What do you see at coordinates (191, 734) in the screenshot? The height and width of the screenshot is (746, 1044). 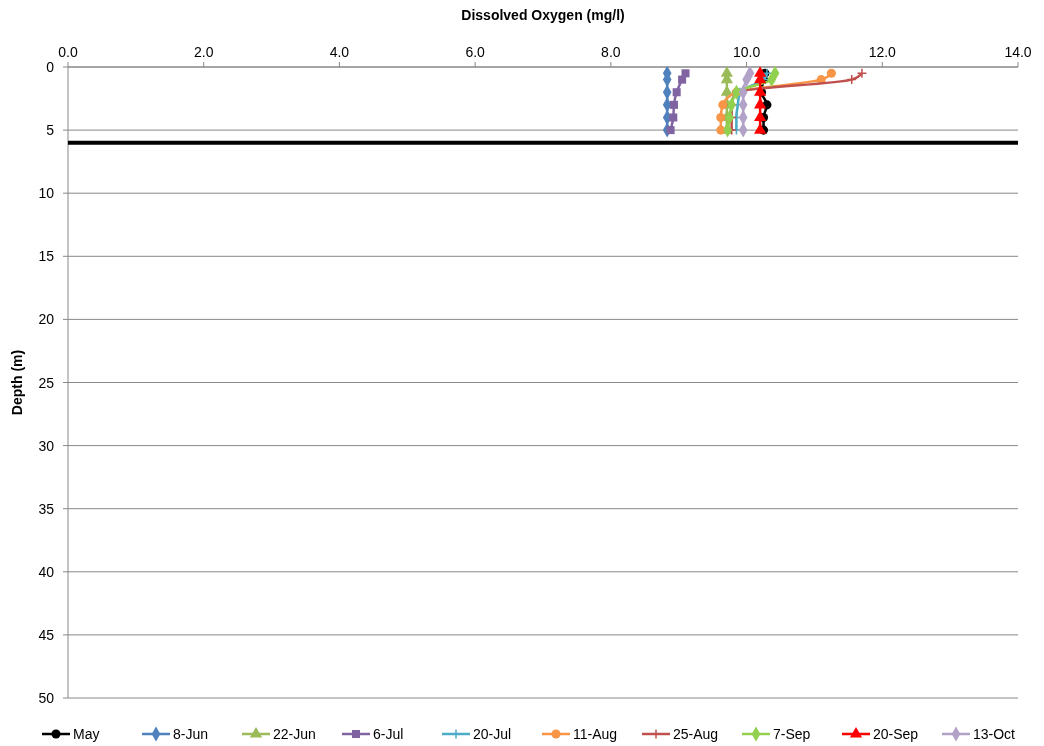 I see `legend-label: 8-Jun` at bounding box center [191, 734].